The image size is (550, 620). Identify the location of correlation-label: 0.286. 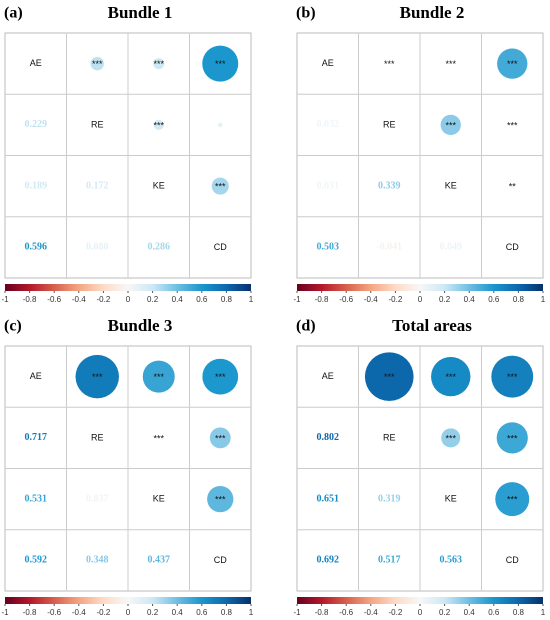
(159, 247).